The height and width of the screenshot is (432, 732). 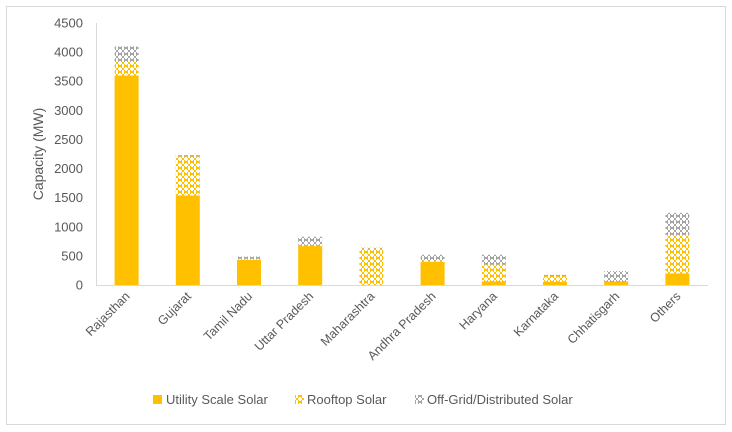 I want to click on legend-item-rooftop: Rooftop Solar, so click(x=341, y=399).